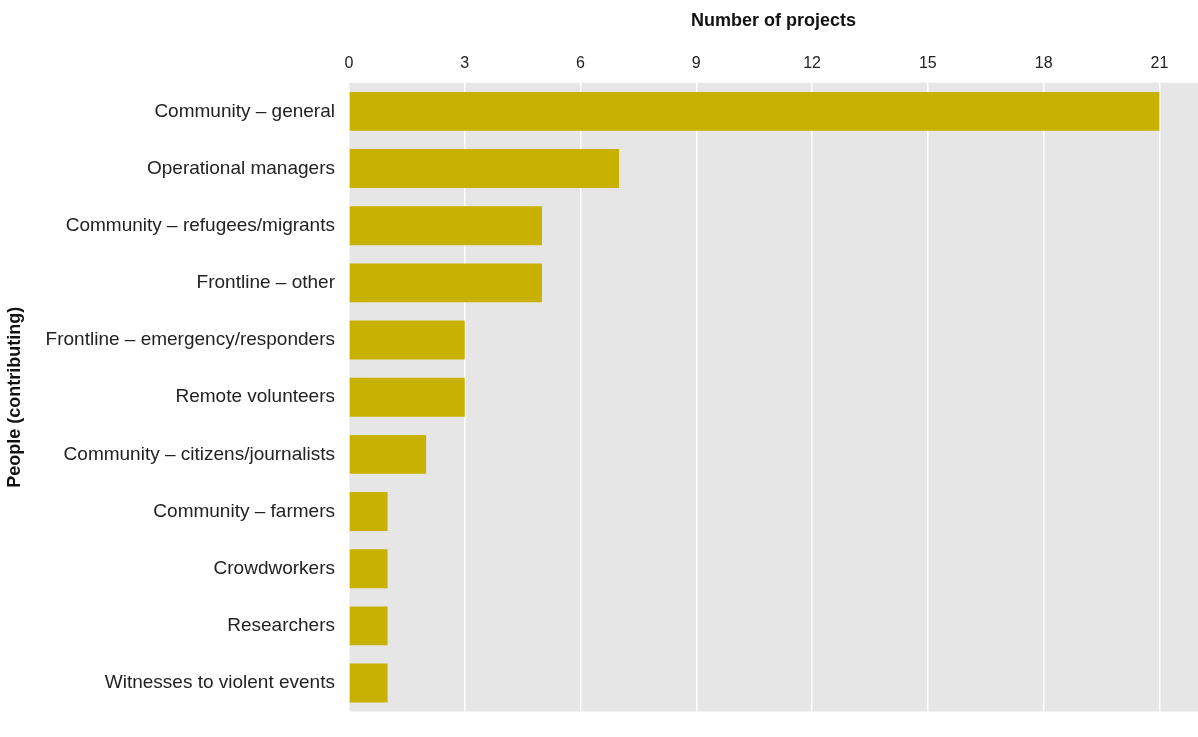 The width and height of the screenshot is (1198, 737). I want to click on y-tick-label: Frontline – emergency/responders, so click(190, 339).